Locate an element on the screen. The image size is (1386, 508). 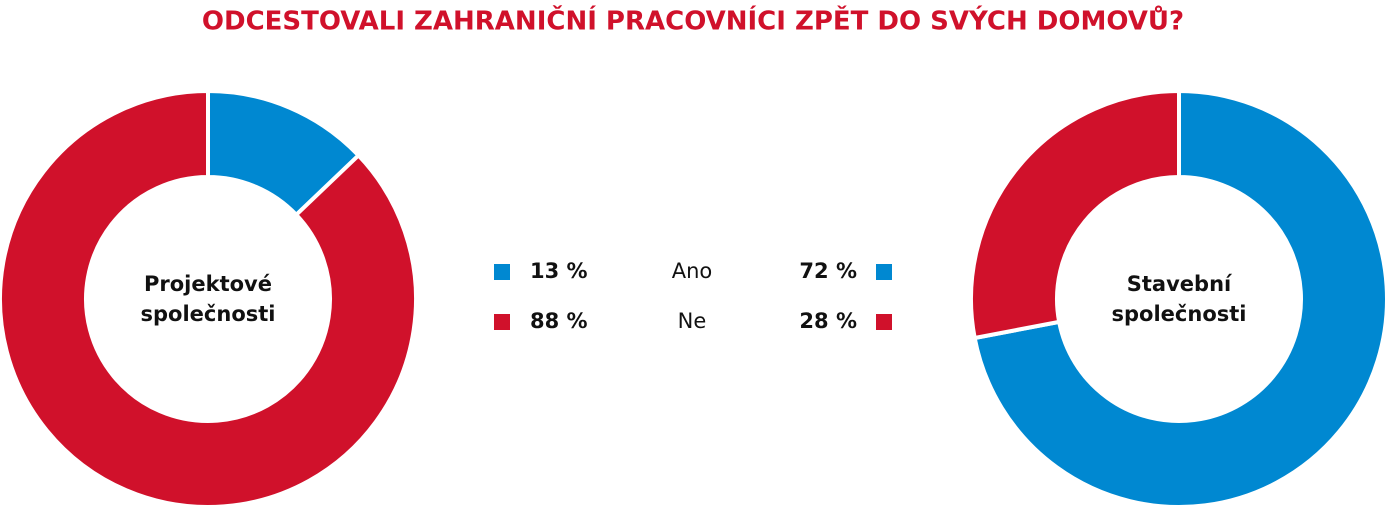
donut-slice is located at coordinates (1075, 214).